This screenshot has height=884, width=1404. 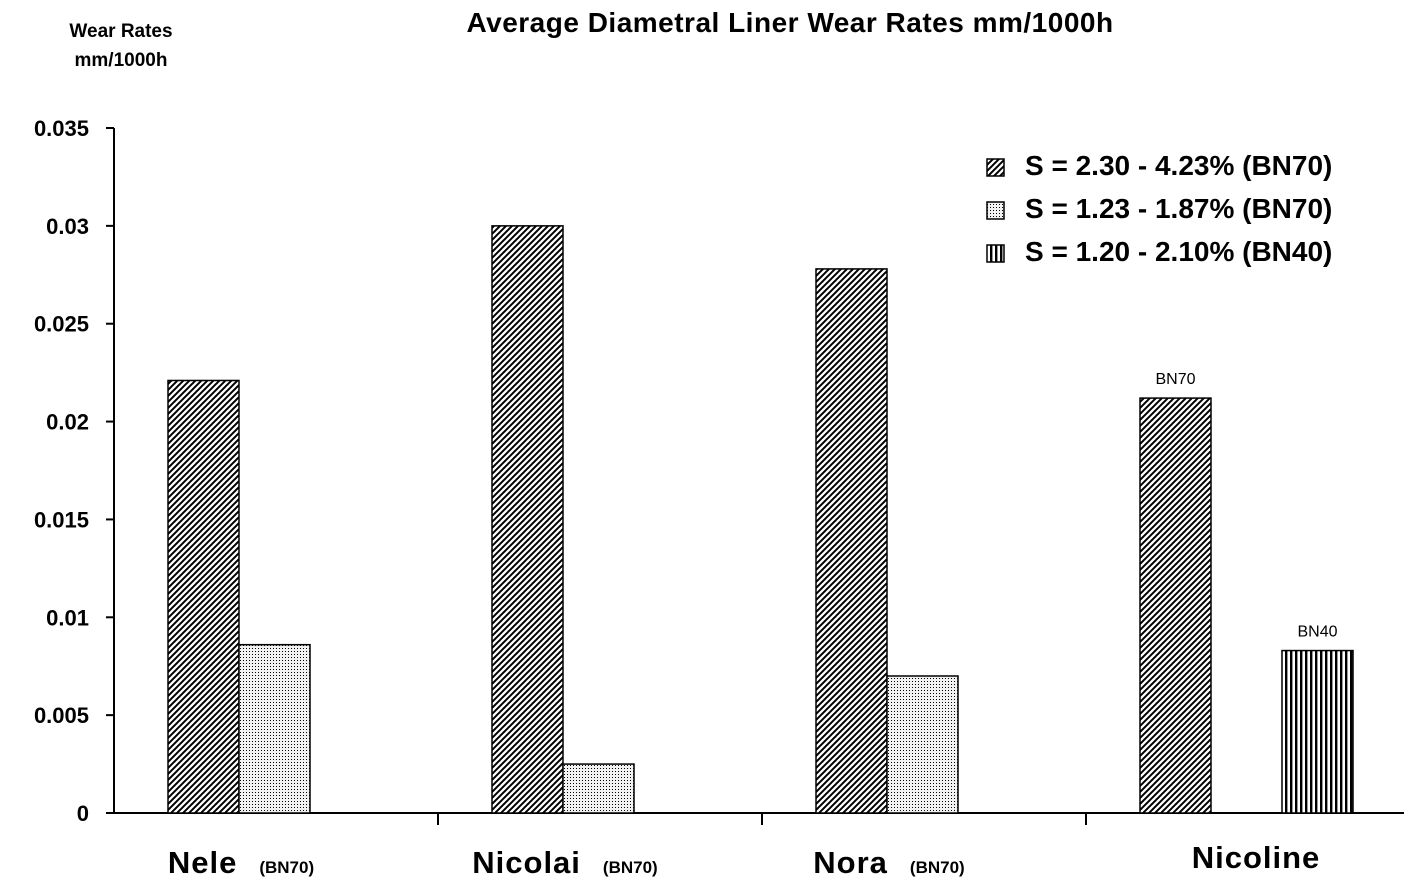 What do you see at coordinates (61, 519) in the screenshot?
I see `y-tick-label: 0.015` at bounding box center [61, 519].